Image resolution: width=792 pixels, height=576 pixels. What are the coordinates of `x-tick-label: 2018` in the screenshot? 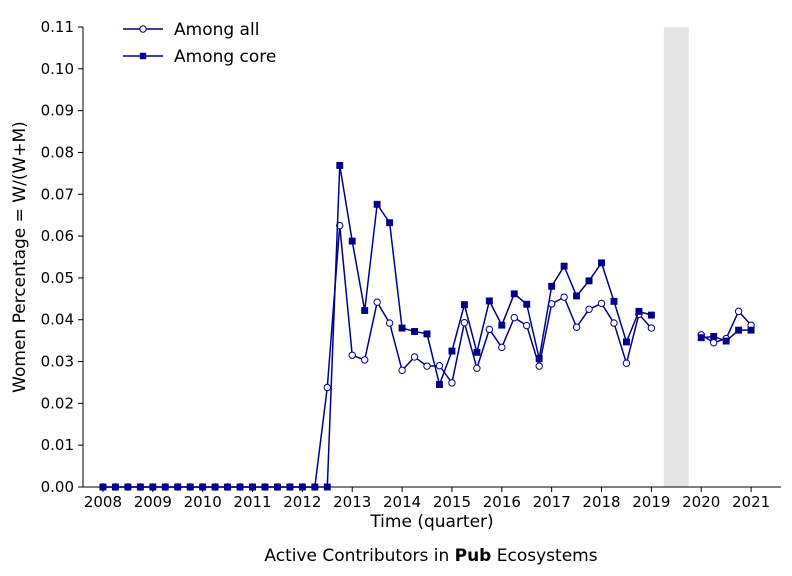 It's located at (601, 502).